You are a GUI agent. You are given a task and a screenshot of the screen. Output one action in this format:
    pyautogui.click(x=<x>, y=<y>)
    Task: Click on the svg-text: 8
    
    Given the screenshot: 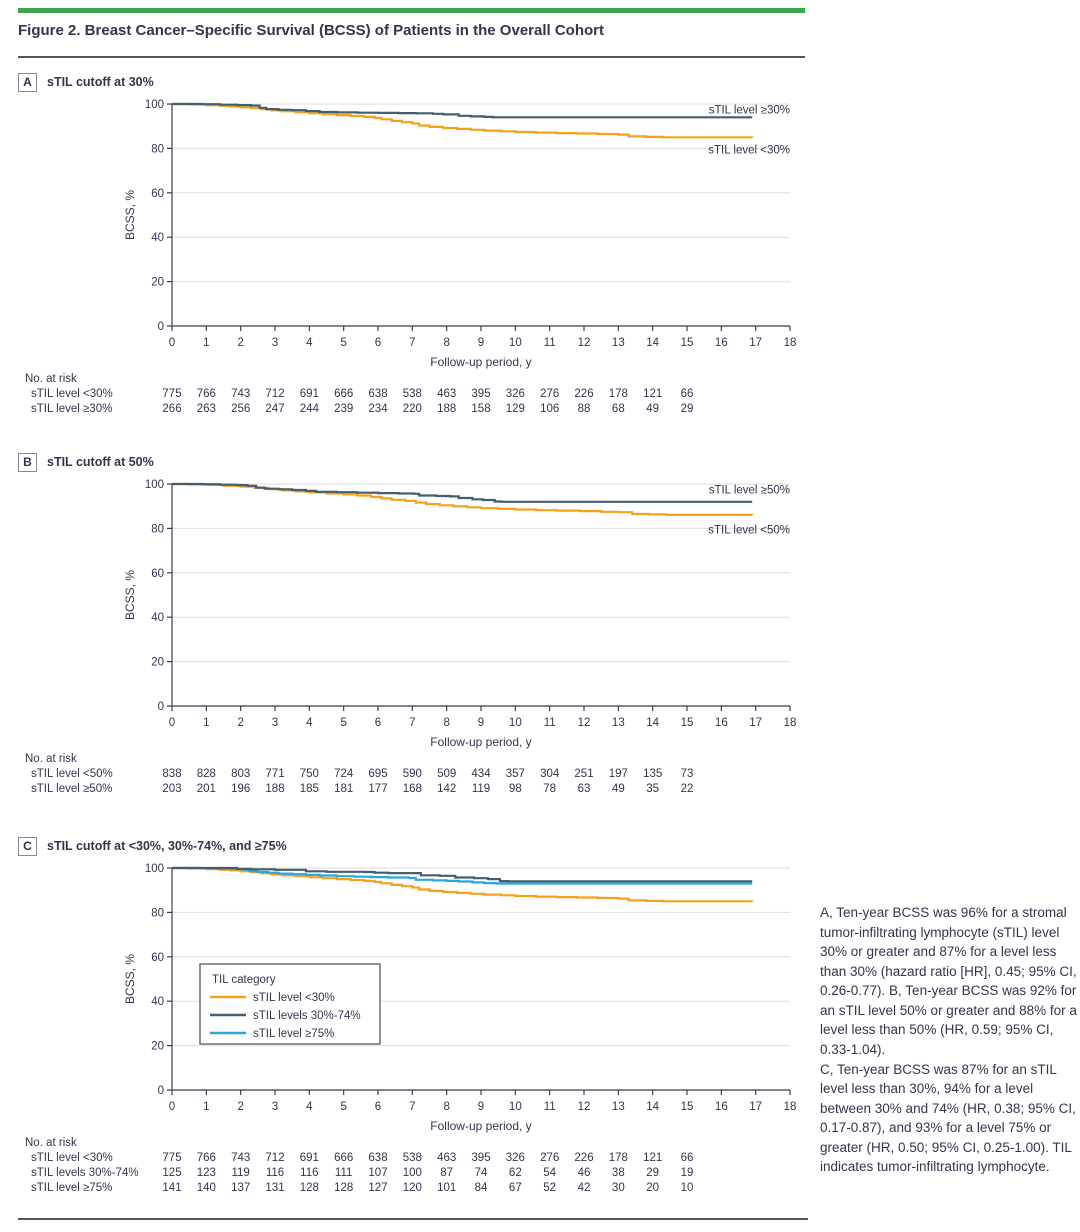 What is the action you would take?
    pyautogui.click(x=446, y=1107)
    